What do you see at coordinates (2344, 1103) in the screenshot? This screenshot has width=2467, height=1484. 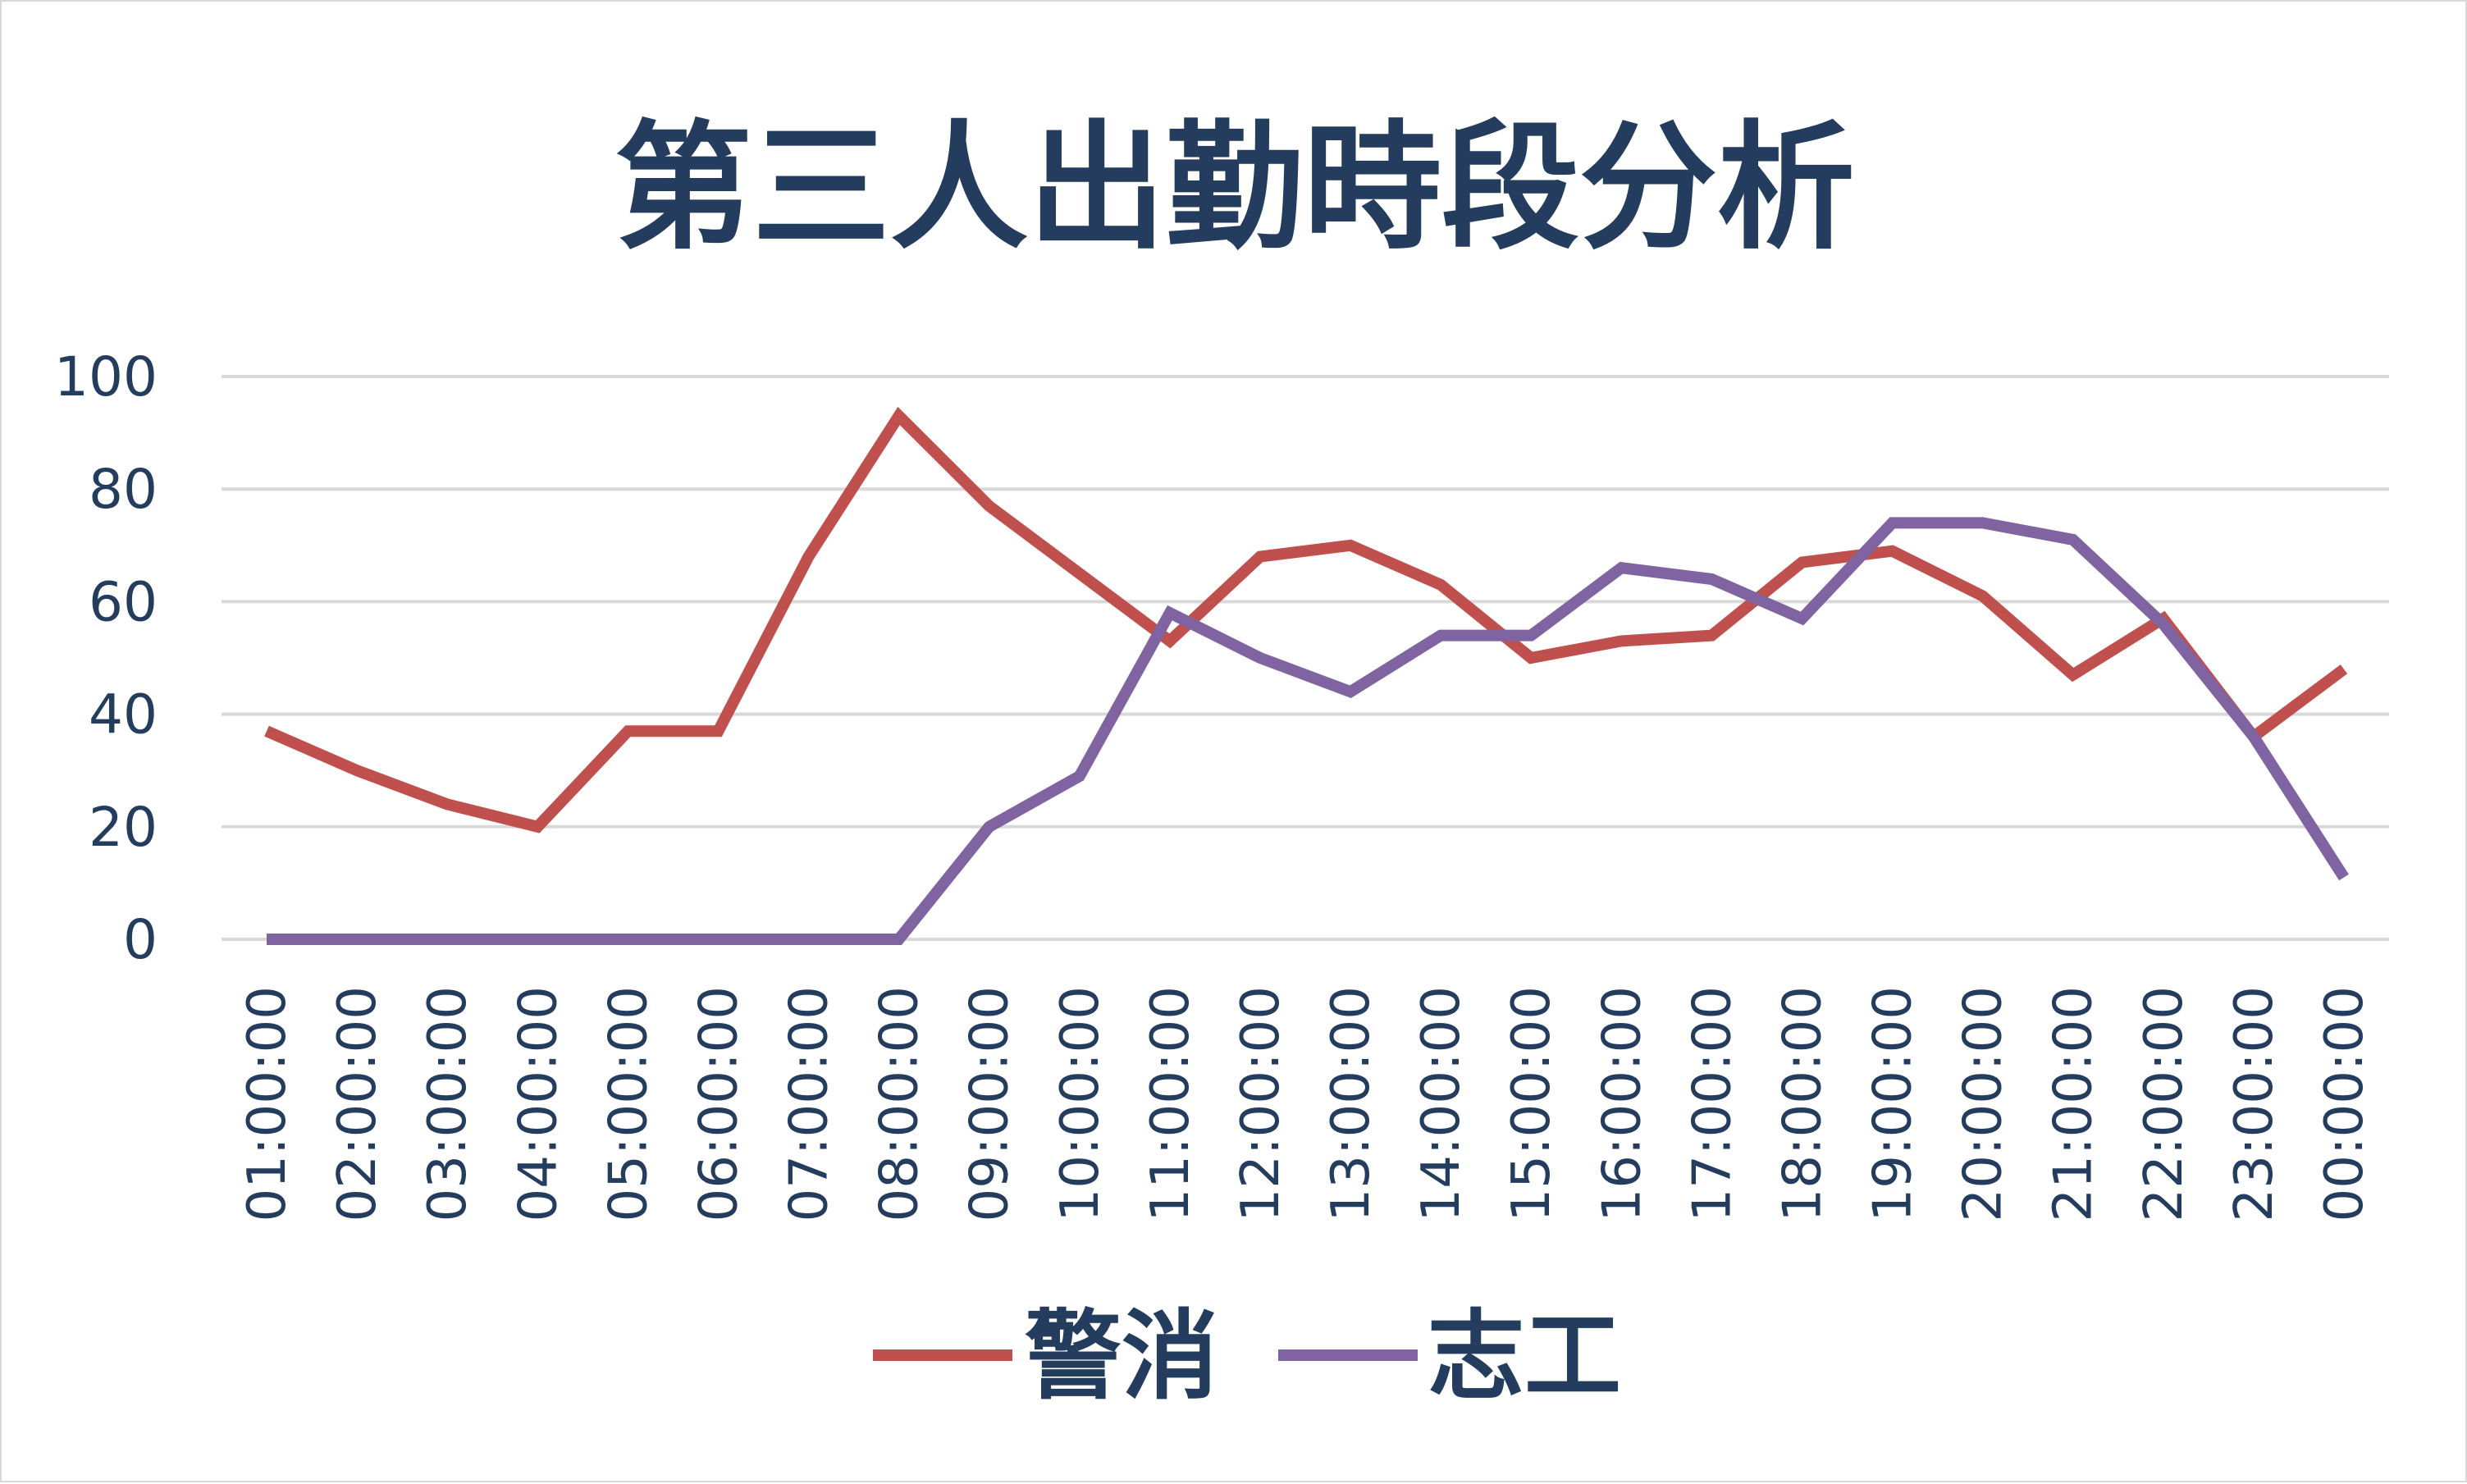 I see `x-tick-label: 00:00:00` at bounding box center [2344, 1103].